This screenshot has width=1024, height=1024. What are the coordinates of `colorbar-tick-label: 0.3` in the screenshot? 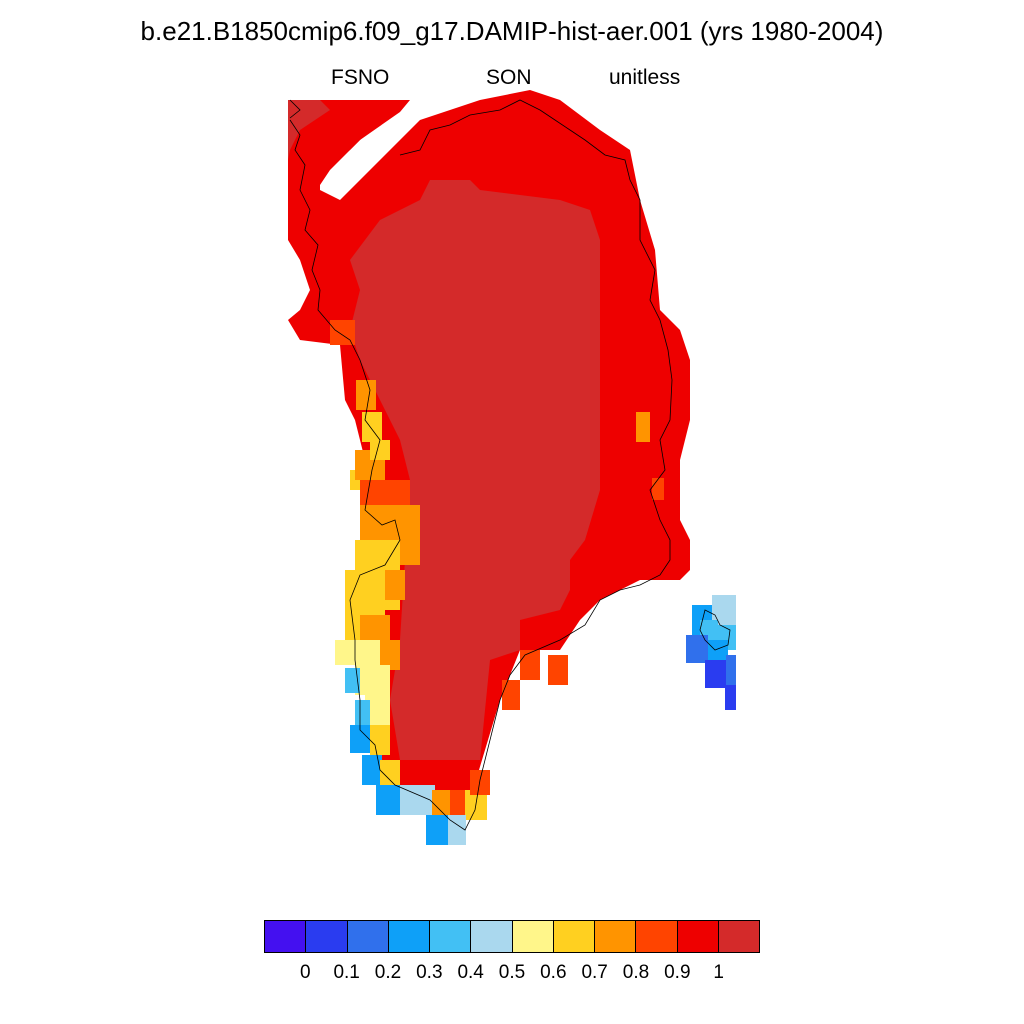 It's located at (429, 972).